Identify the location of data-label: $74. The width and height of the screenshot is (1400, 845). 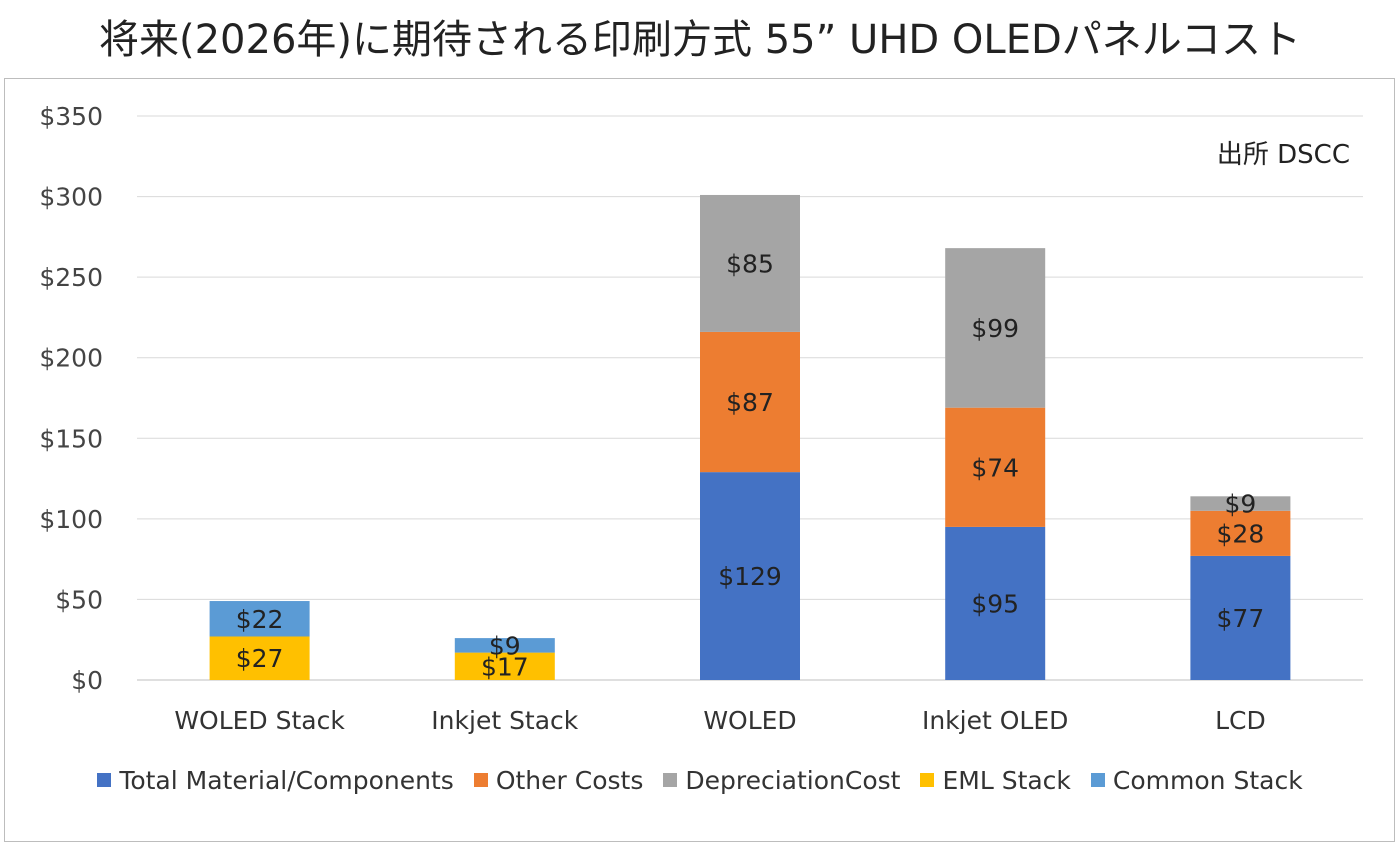
(995, 467).